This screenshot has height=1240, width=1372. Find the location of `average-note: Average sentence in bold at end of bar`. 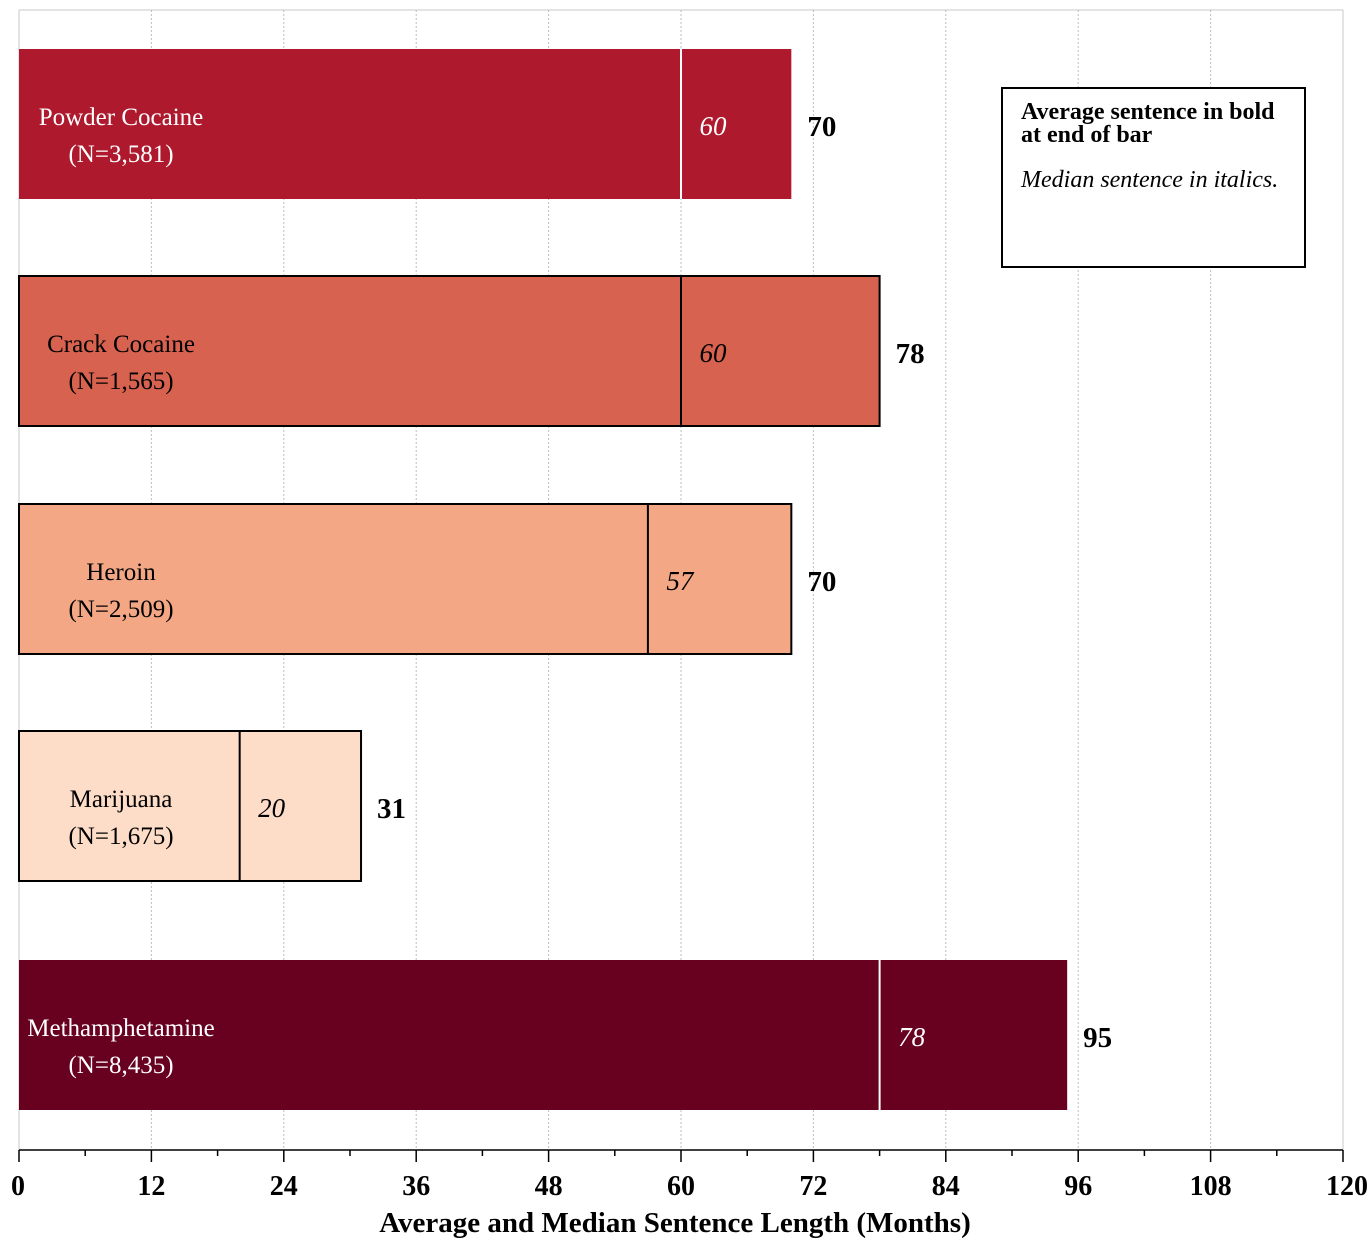

average-note: Average sentence in bold at end of bar is located at coordinates (1148, 123).